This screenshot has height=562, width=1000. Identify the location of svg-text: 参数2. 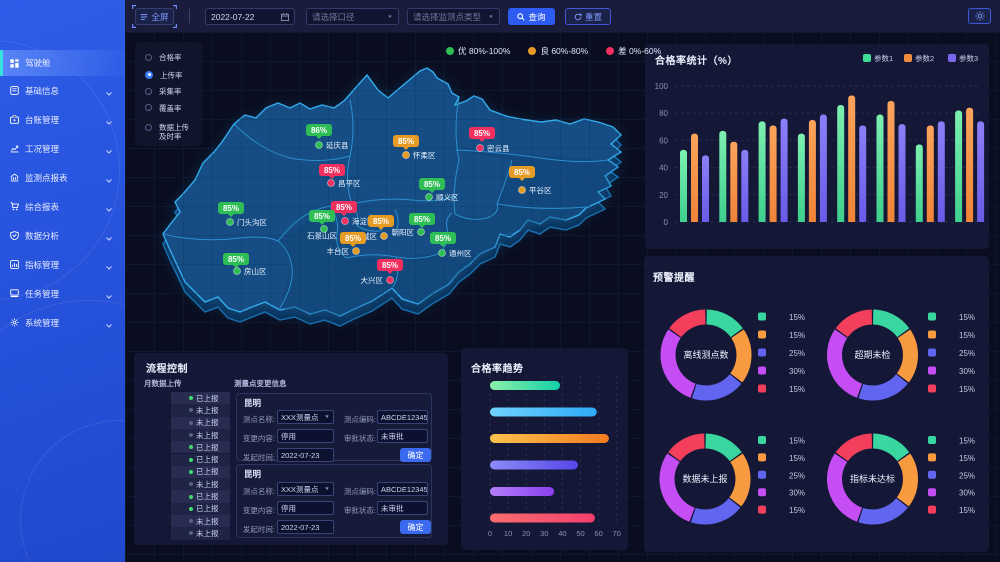
(924, 58).